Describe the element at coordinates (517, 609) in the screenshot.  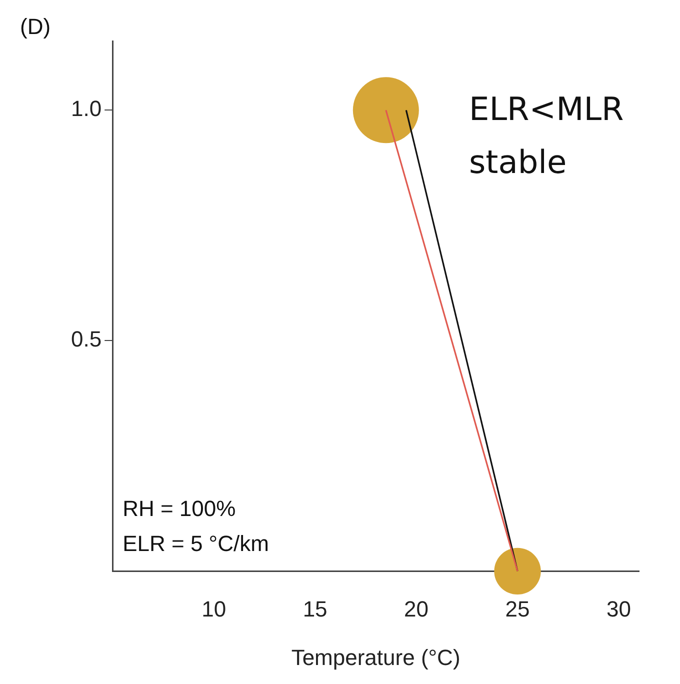
I see `x-tick-label: 25` at that location.